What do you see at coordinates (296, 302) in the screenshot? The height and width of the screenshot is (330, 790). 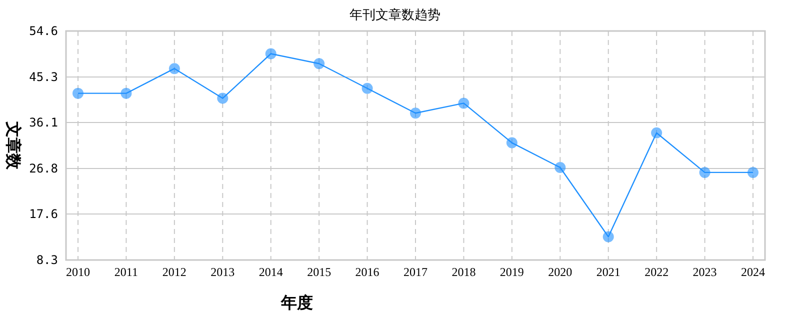 I see `x-axis-title: 年度` at bounding box center [296, 302].